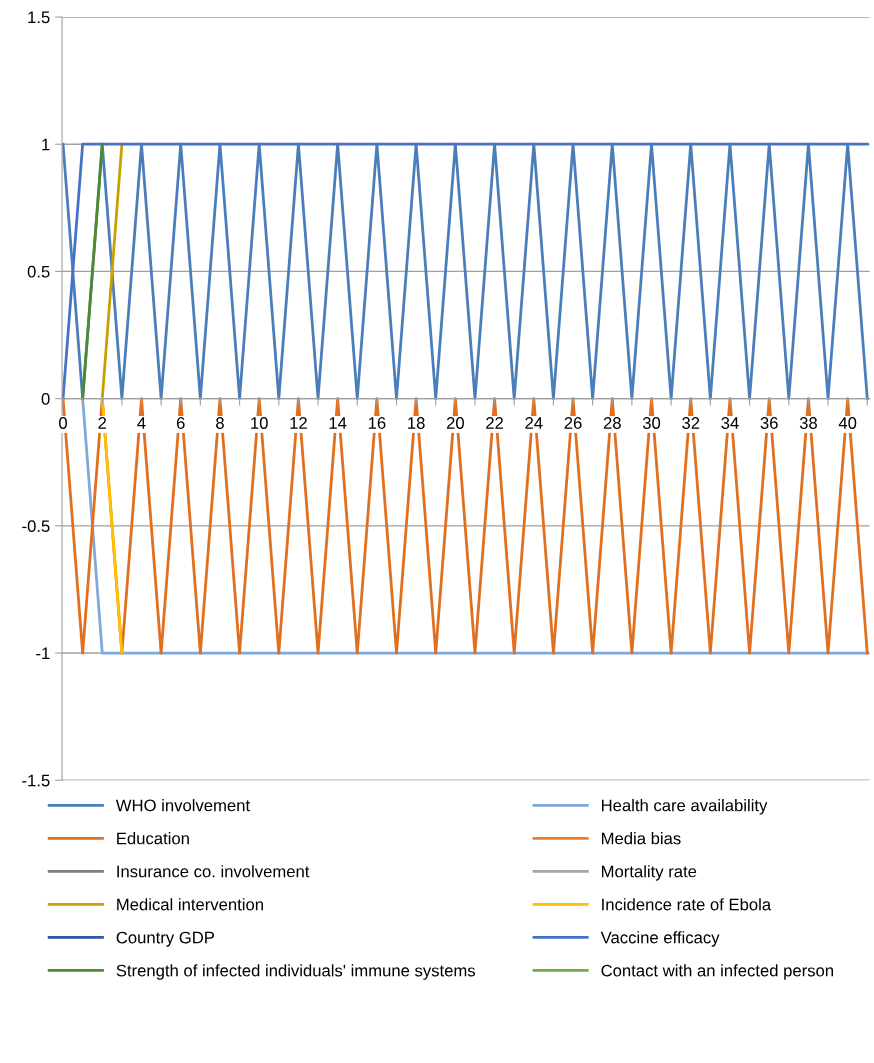  What do you see at coordinates (298, 423) in the screenshot?
I see `x-tick-label: 12` at bounding box center [298, 423].